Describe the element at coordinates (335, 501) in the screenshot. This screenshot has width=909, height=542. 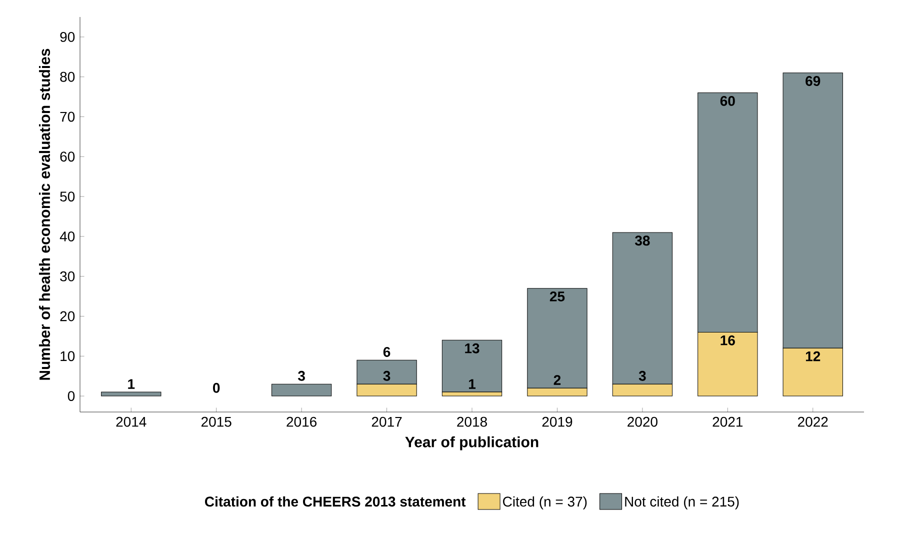
I see `legend-title: Citation of the CHEERS 2013 statement` at that location.